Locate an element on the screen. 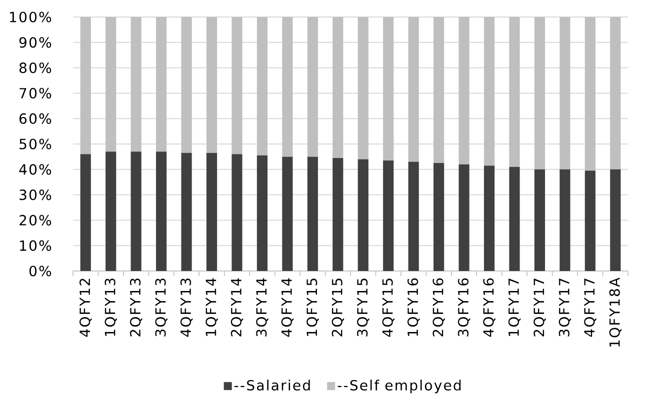 This screenshot has height=403, width=645. x-tick-label: 4QFY15 is located at coordinates (388, 307).